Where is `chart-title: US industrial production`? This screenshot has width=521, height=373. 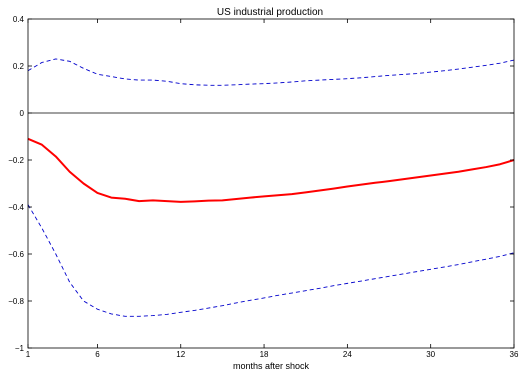 chart-title: US industrial production is located at coordinates (270, 12).